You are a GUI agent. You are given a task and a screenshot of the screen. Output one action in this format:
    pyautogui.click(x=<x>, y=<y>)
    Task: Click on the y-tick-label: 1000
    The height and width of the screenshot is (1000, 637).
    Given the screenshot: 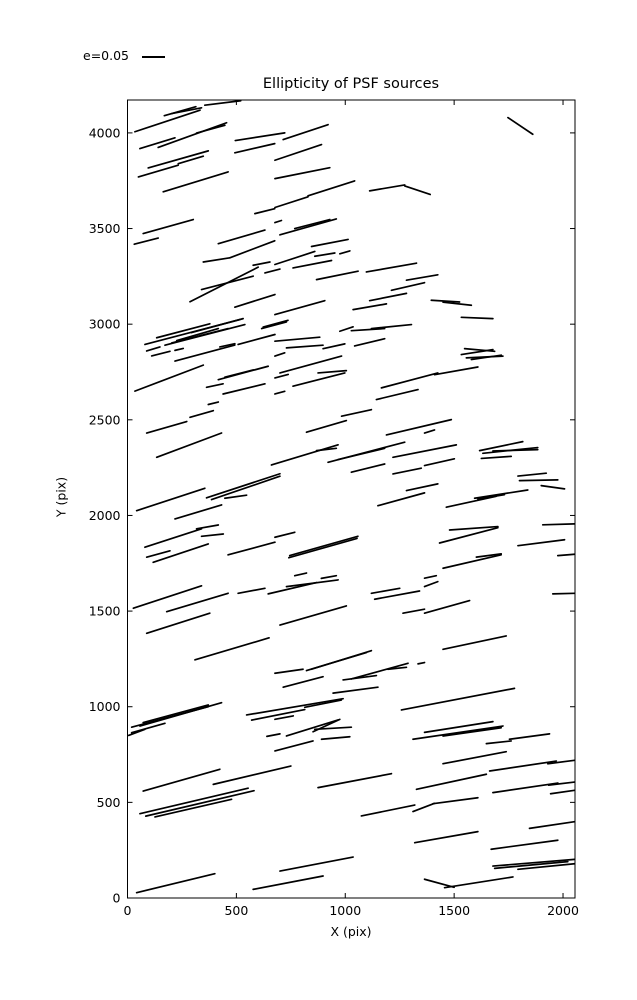 What is the action you would take?
    pyautogui.click(x=105, y=706)
    